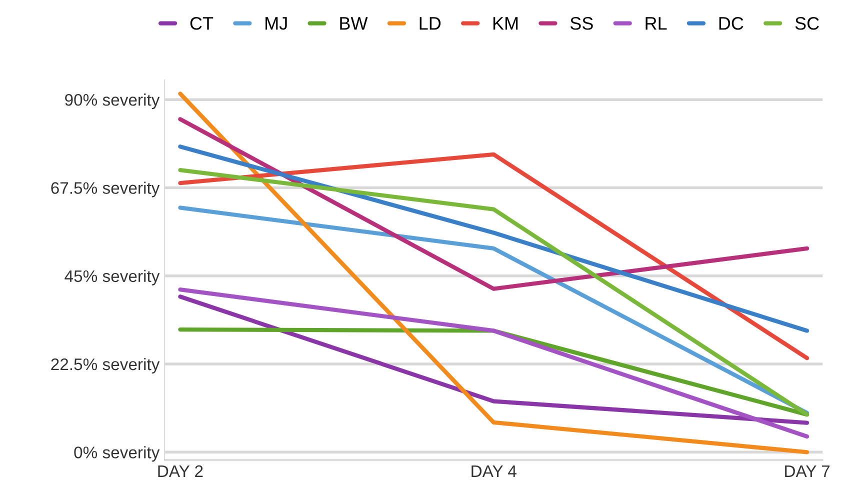  What do you see at coordinates (105, 190) in the screenshot?
I see `y-tick-label: 67.5% severity` at bounding box center [105, 190].